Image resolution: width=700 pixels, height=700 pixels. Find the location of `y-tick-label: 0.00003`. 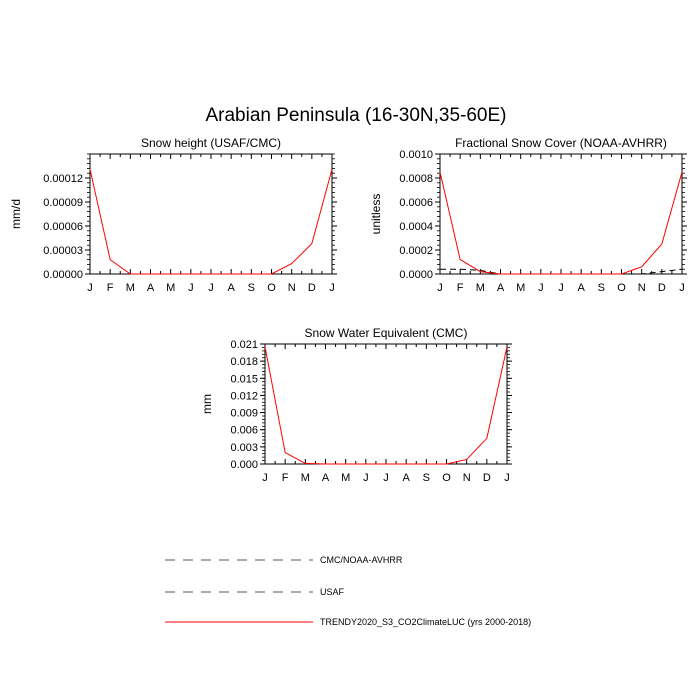

y-tick-label: 0.00003 is located at coordinates (63, 251).